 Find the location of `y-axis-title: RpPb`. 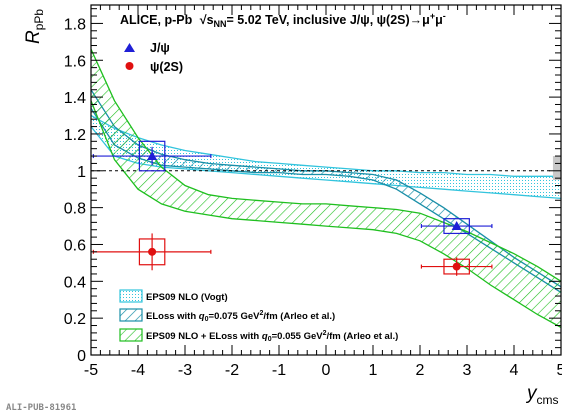

y-axis-title: RpPb is located at coordinates (34, 26).